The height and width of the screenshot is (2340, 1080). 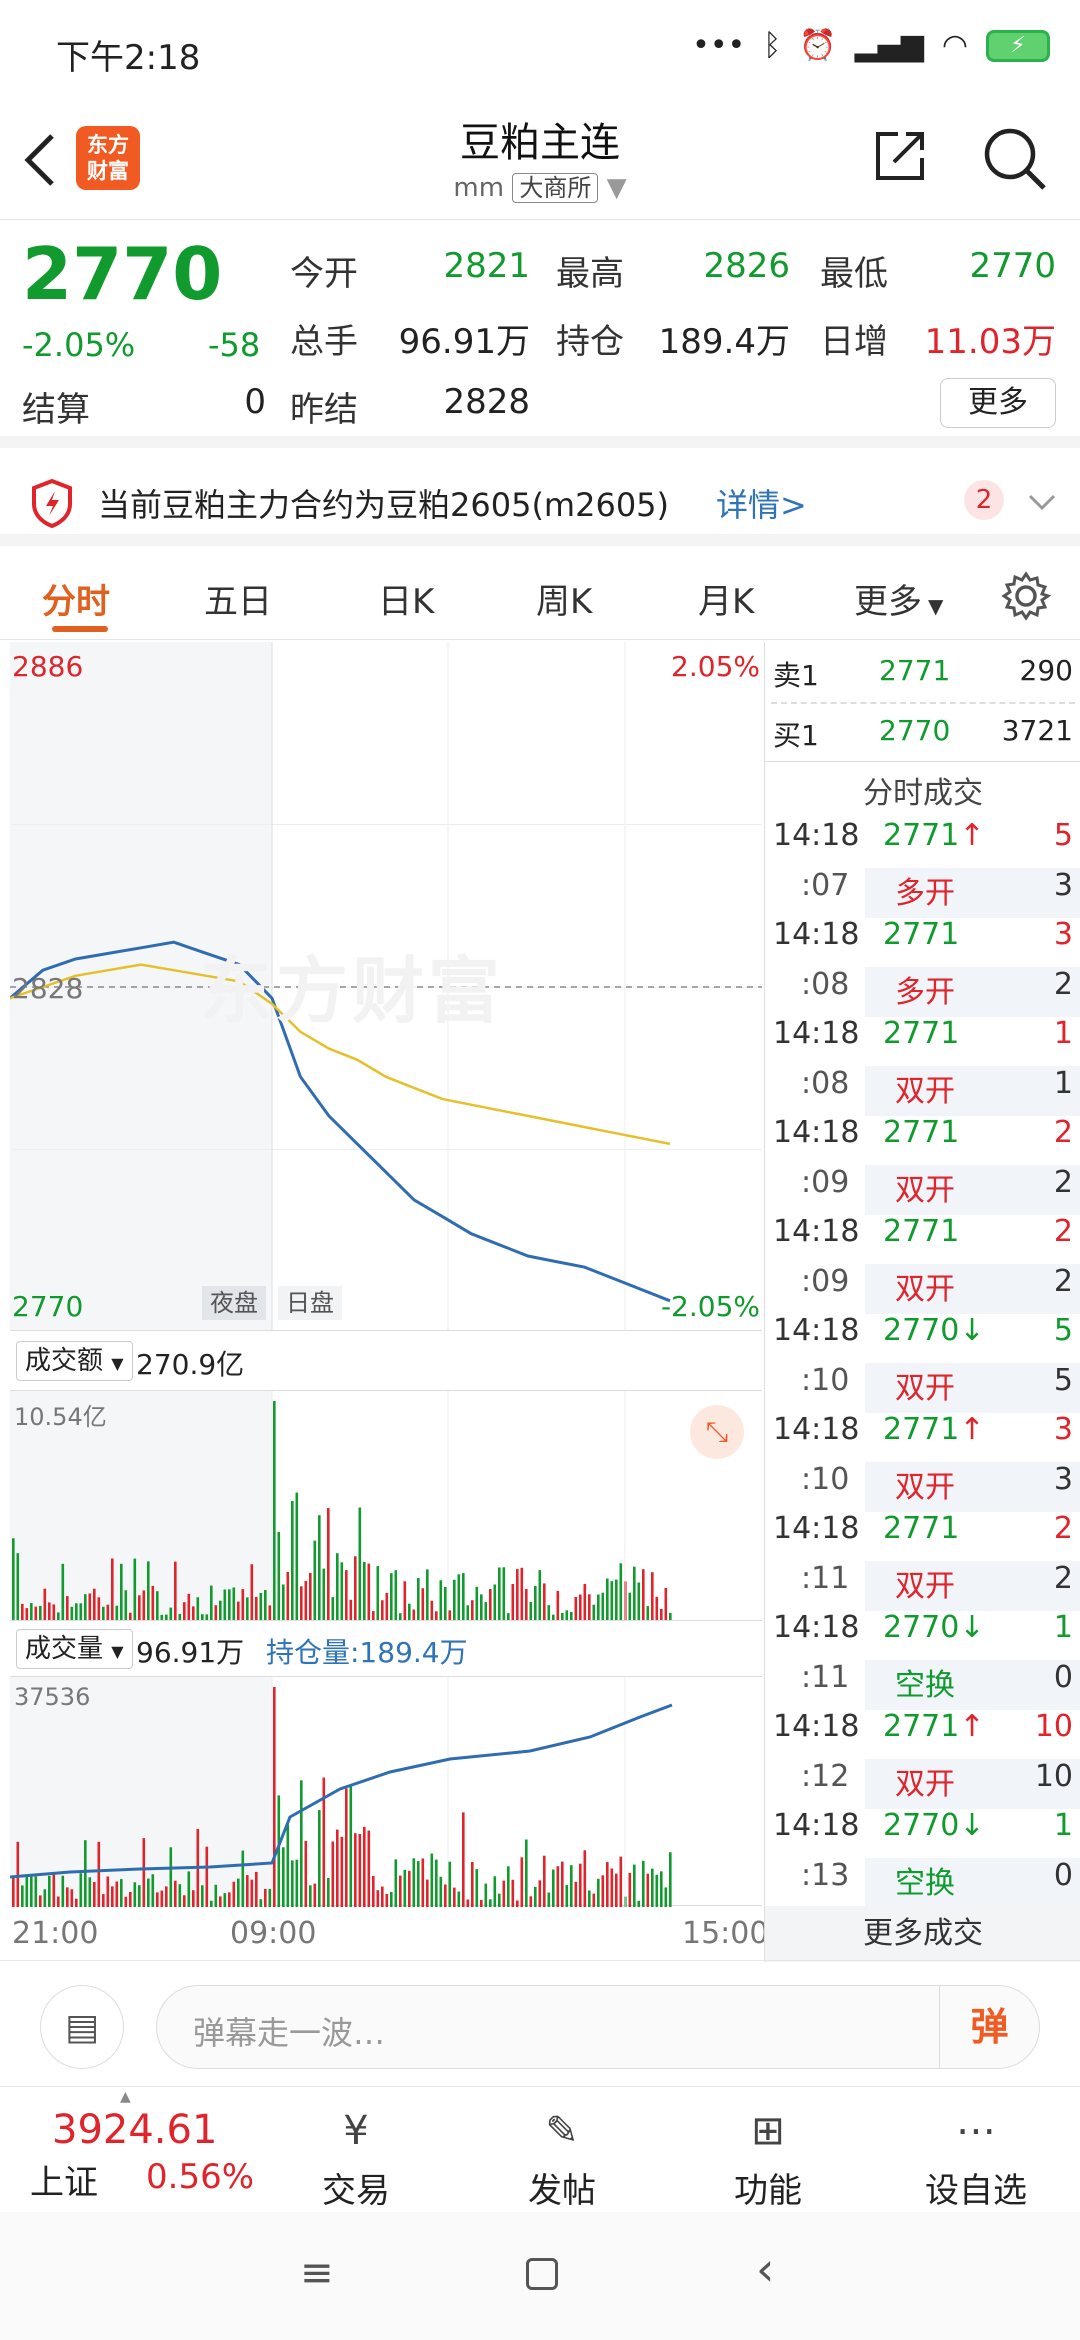 I want to click on trade-count: 3, so click(x=1063, y=1479).